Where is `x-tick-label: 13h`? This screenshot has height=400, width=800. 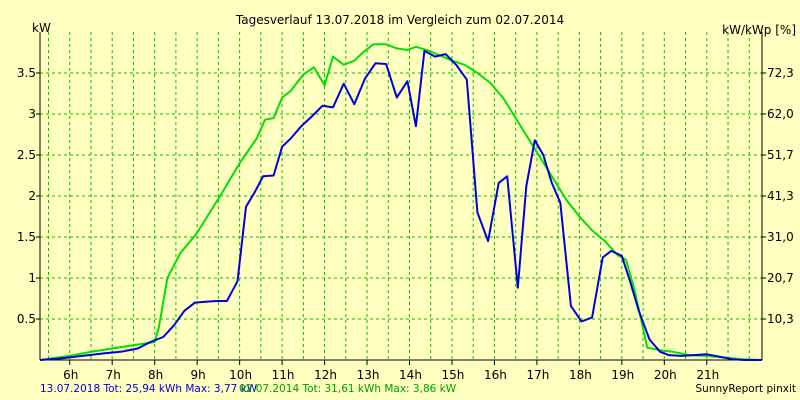
x-tick-label: 13h is located at coordinates (368, 375).